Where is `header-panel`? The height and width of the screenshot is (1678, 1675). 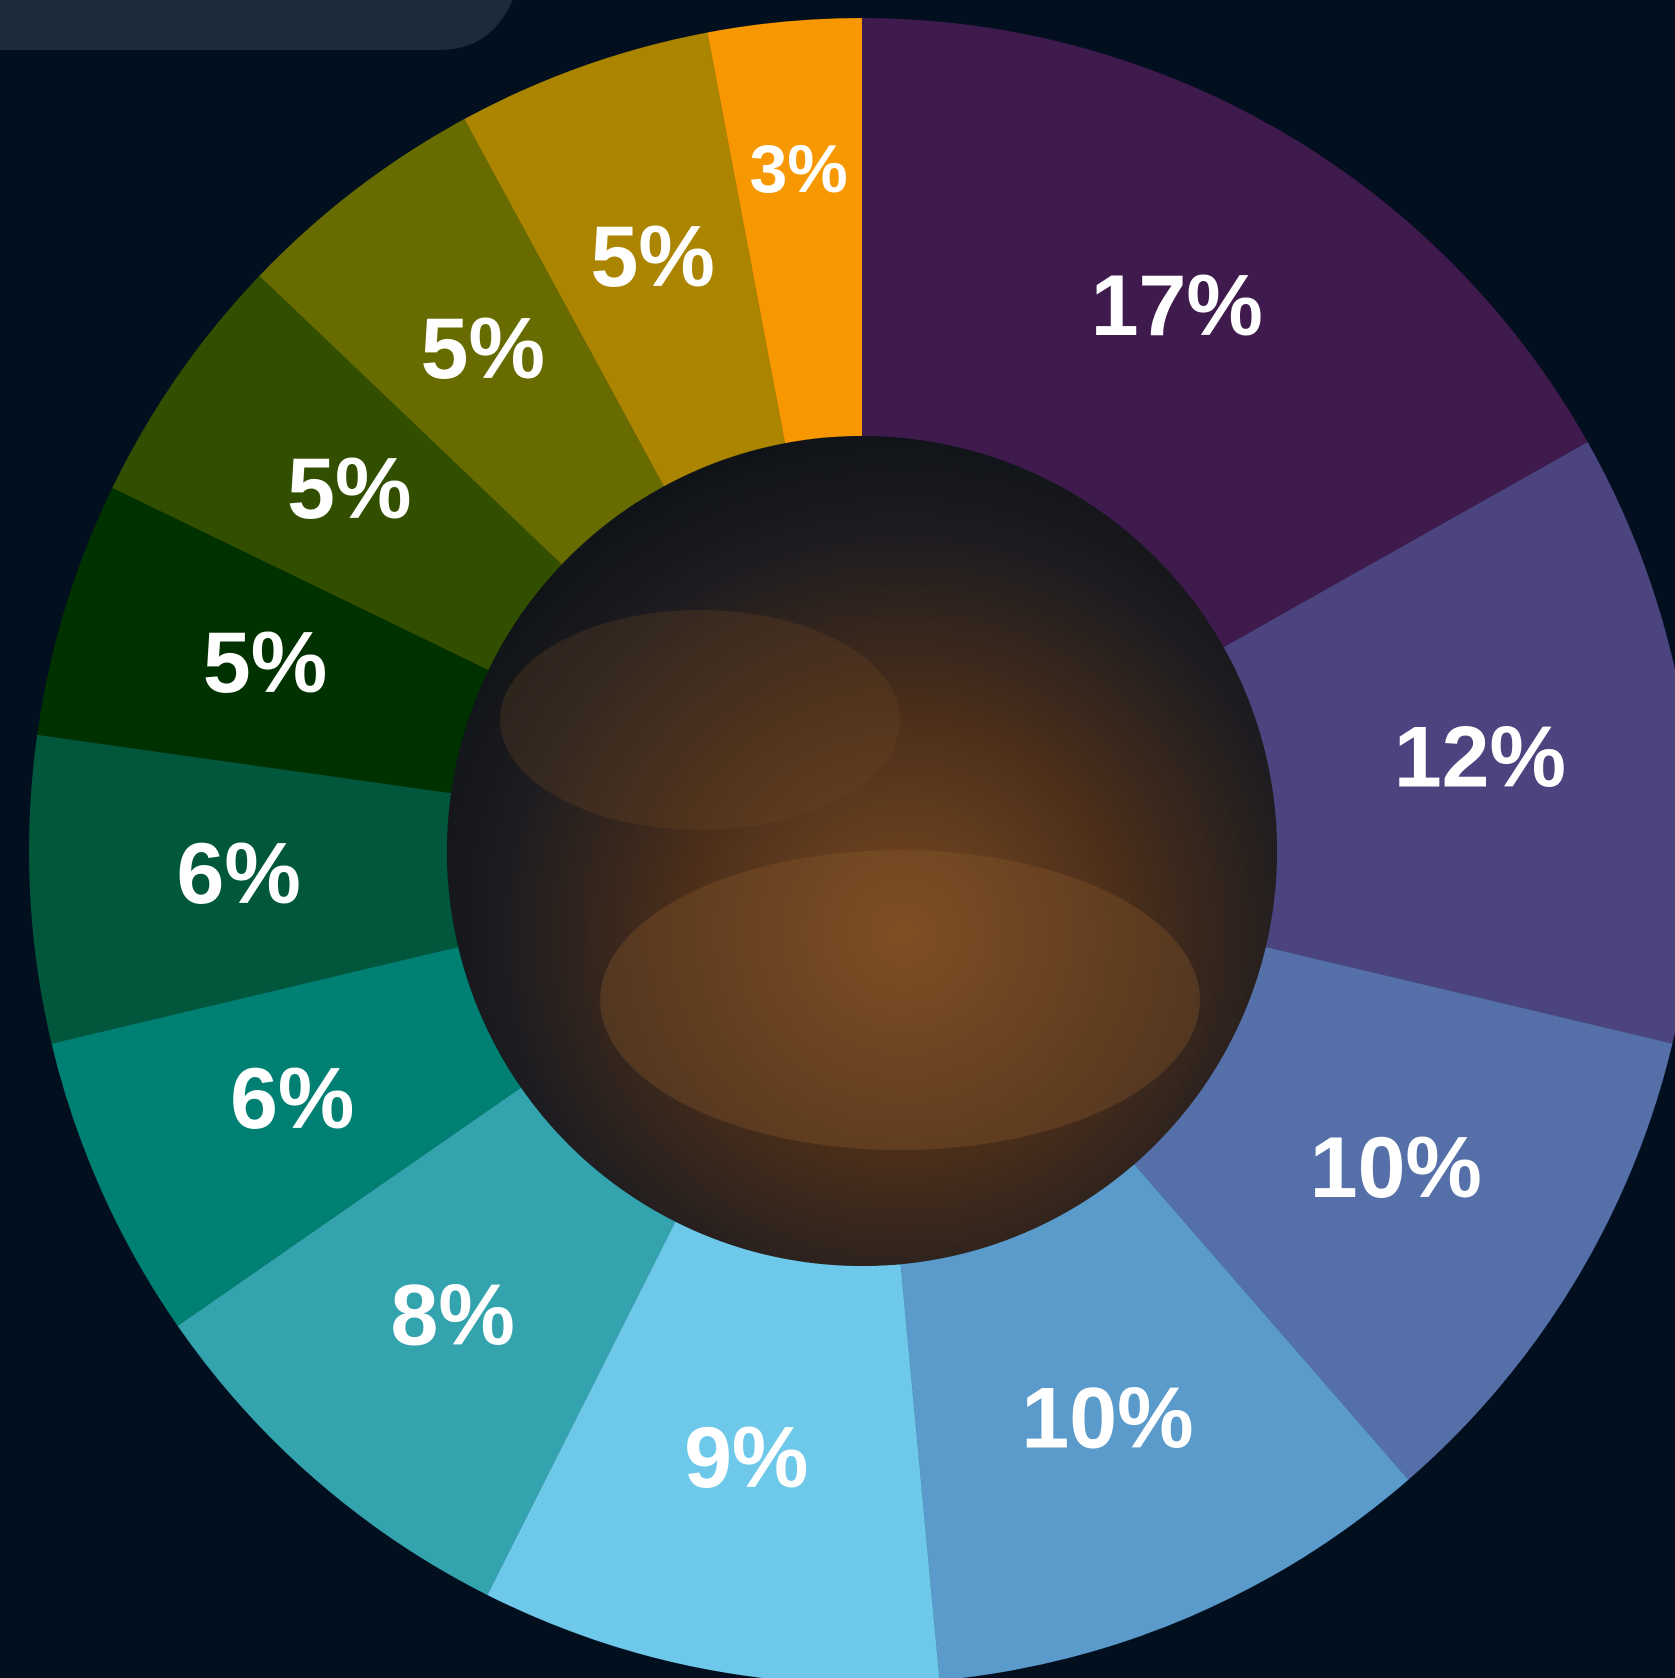 header-panel is located at coordinates (256, 25).